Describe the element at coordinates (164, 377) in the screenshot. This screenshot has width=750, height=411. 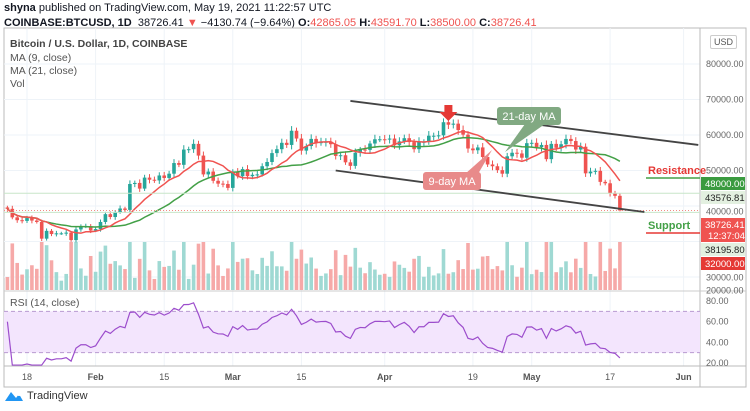
I see `time-tick-label: 15` at that location.